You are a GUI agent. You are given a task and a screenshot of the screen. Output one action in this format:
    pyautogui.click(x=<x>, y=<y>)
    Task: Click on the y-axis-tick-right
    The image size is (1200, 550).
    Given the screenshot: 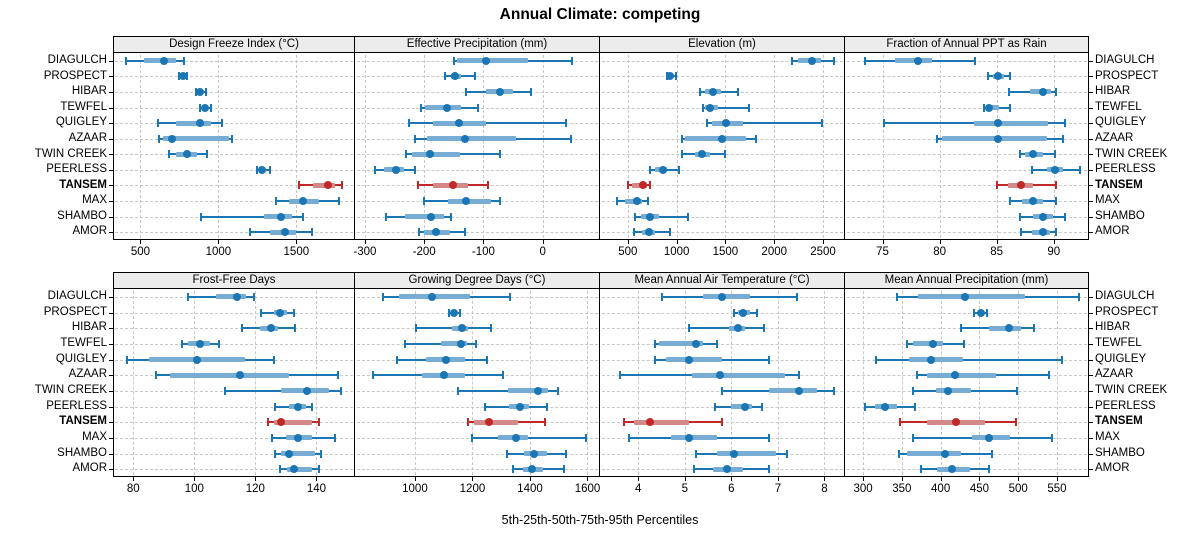 What is the action you would take?
    pyautogui.click(x=1091, y=438)
    